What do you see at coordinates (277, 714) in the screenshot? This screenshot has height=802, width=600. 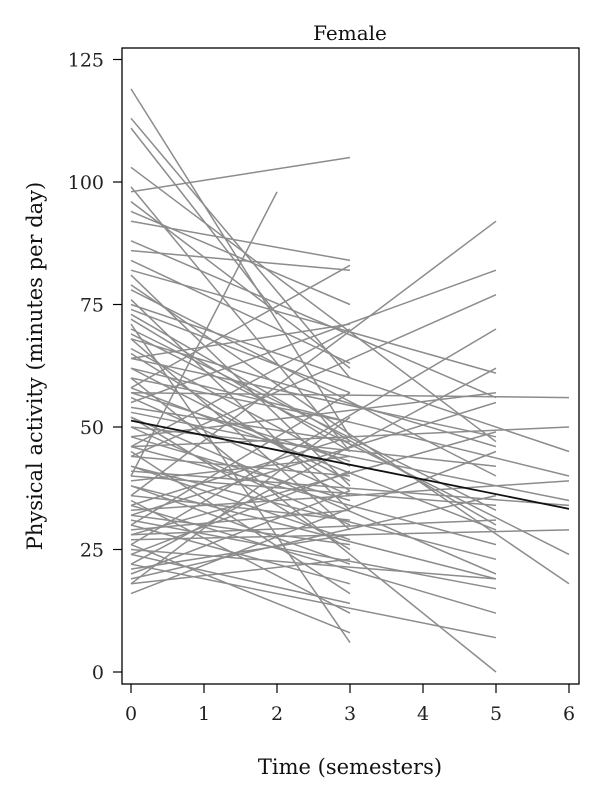 I see `x-tick-label-2: 2` at bounding box center [277, 714].